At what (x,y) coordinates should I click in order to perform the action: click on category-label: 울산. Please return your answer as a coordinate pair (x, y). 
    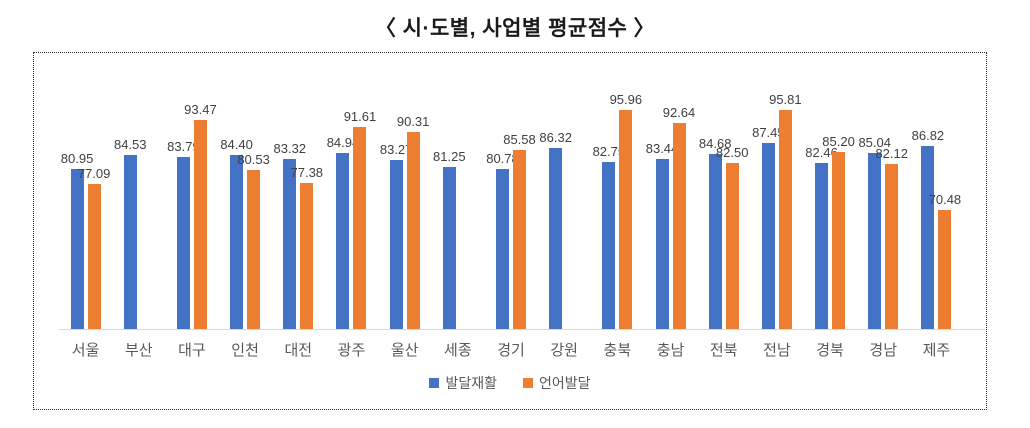
    Looking at the image, I should click on (404, 350).